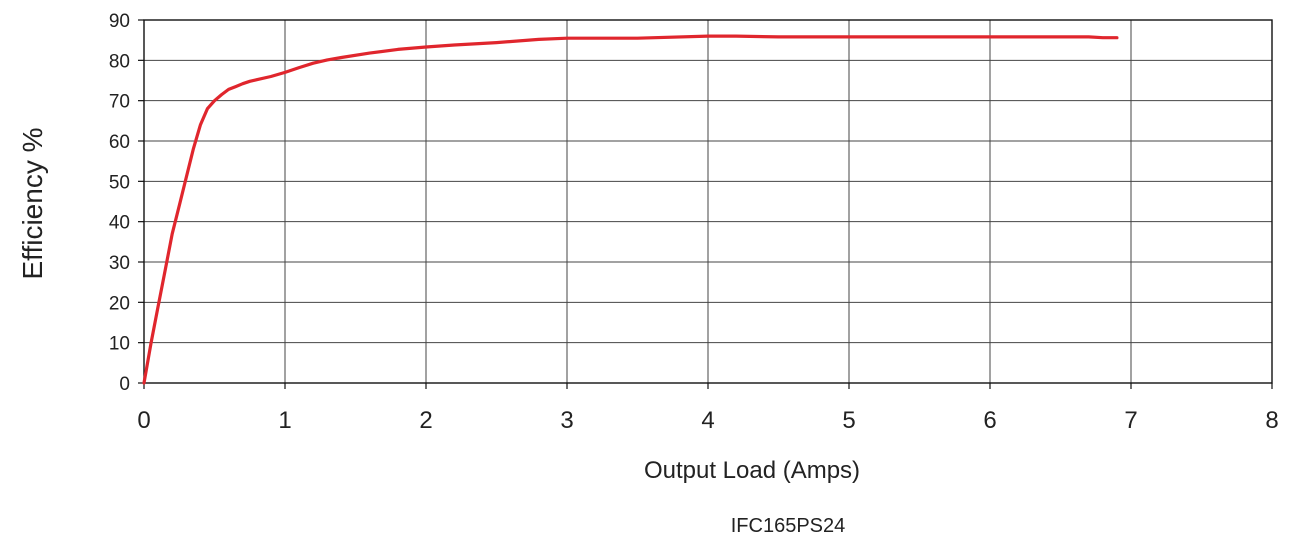 The height and width of the screenshot is (537, 1294). I want to click on x-tick-label: 8, so click(1271, 420).